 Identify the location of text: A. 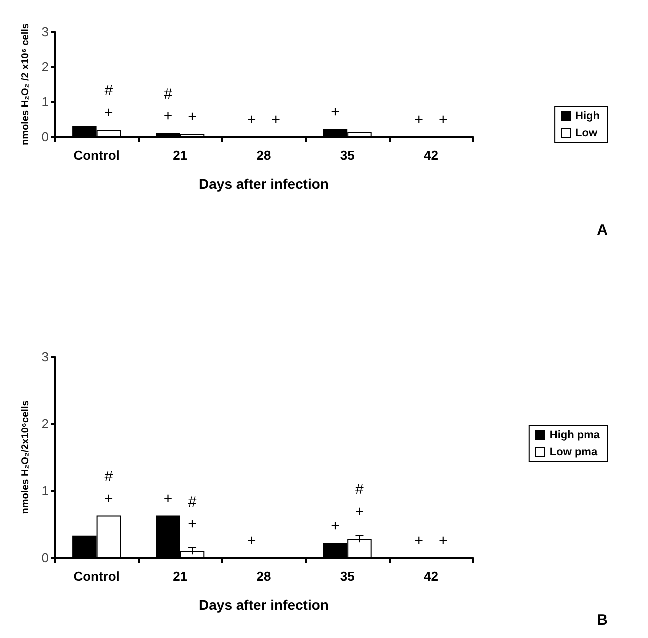
(602, 230).